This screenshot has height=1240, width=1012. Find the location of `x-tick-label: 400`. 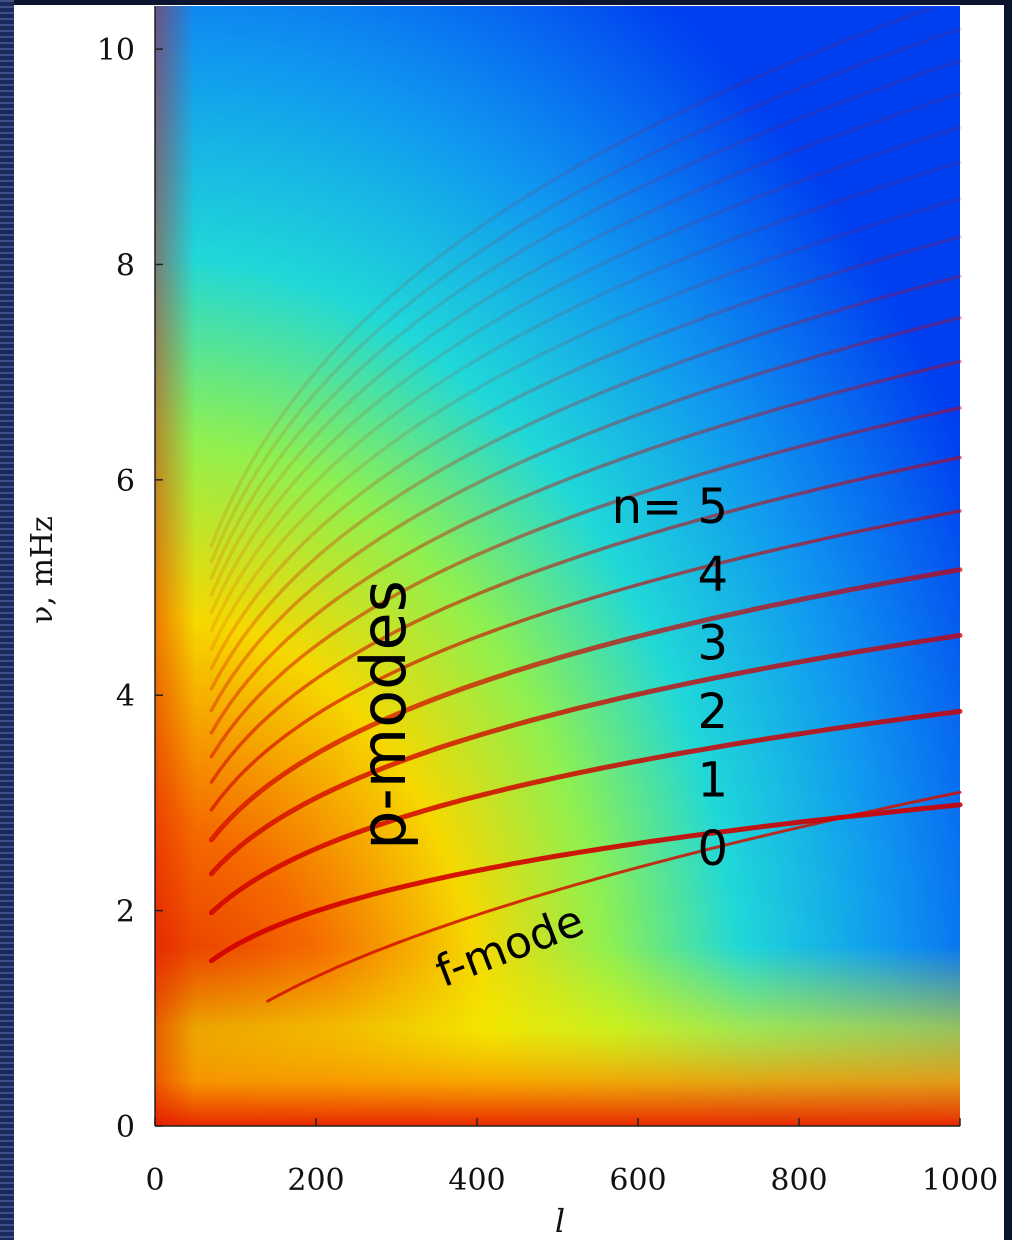

x-tick-label: 400 is located at coordinates (476, 1180).